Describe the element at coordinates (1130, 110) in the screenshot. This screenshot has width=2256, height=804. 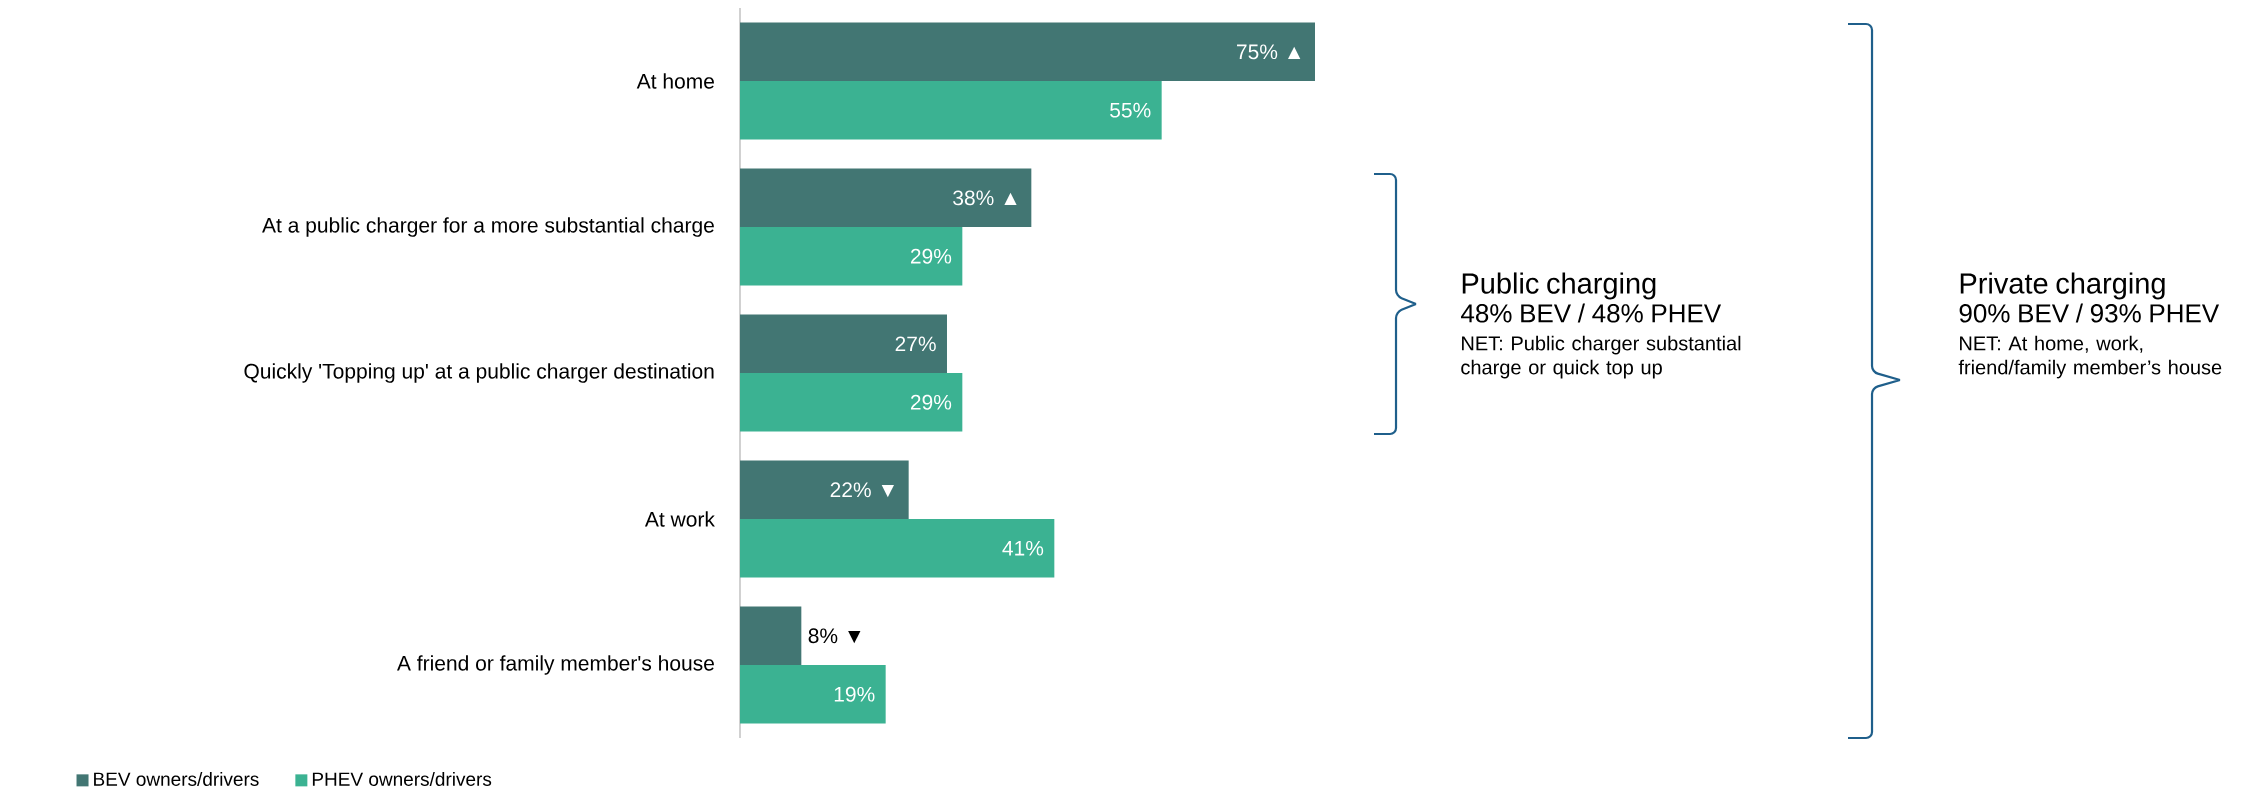
I see `data-label: 55%` at that location.